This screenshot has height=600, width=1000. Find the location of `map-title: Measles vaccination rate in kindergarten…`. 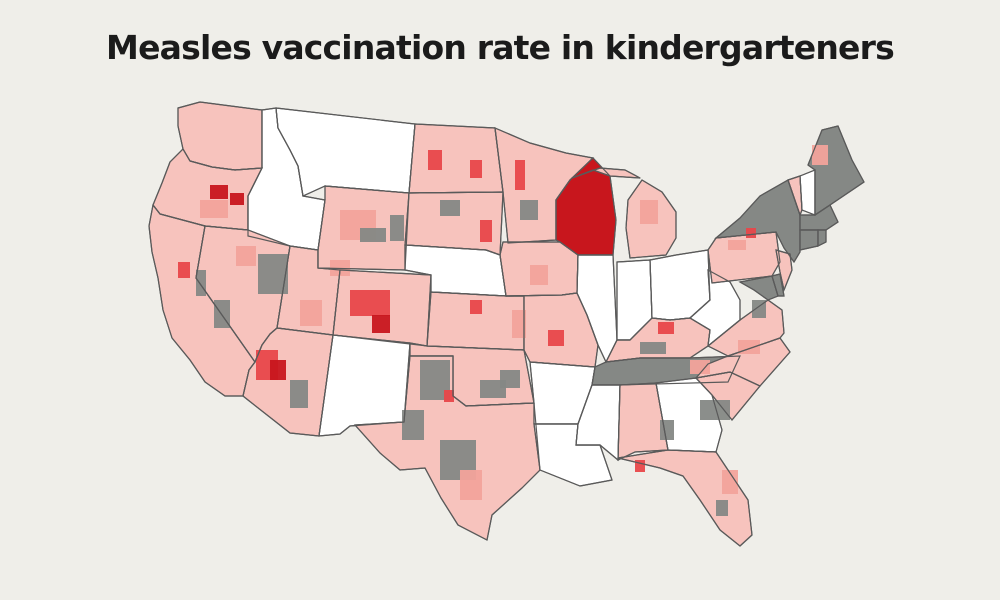

map-title: Measles vaccination rate in kindergarten… is located at coordinates (500, 47).